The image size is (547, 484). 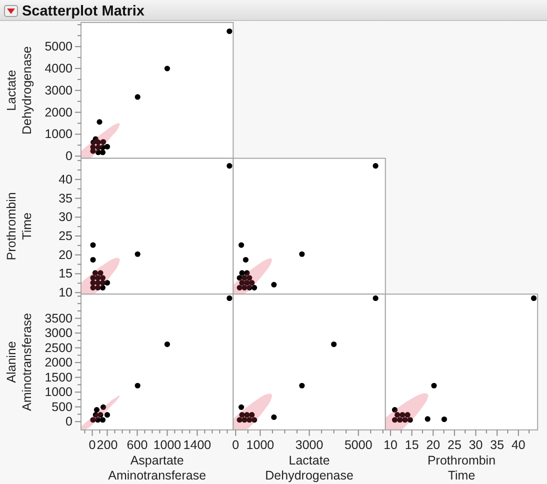 What do you see at coordinates (58, 377) in the screenshot?
I see `y-tick-label: 1500` at bounding box center [58, 377].